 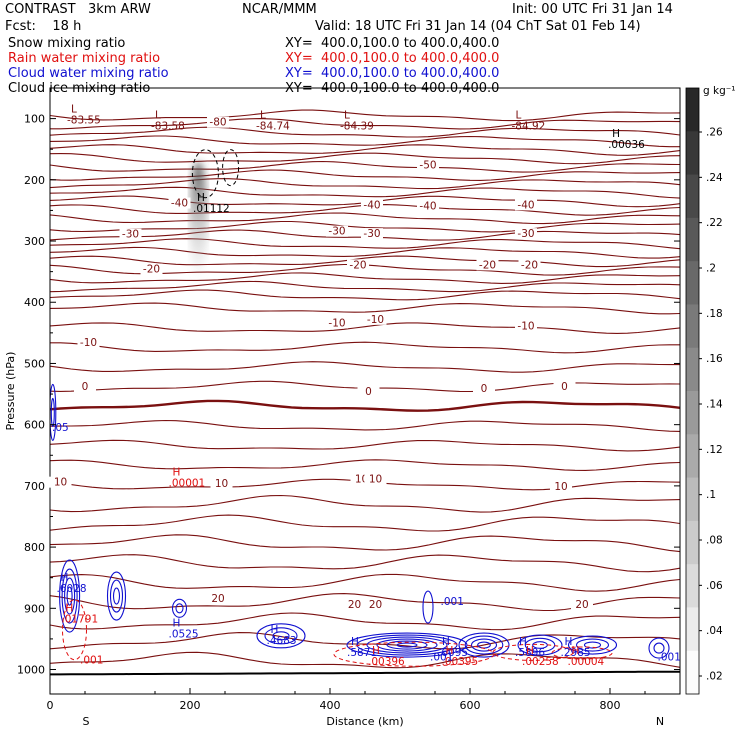 I want to click on org-label: NCAR/MMM, so click(x=279, y=9).